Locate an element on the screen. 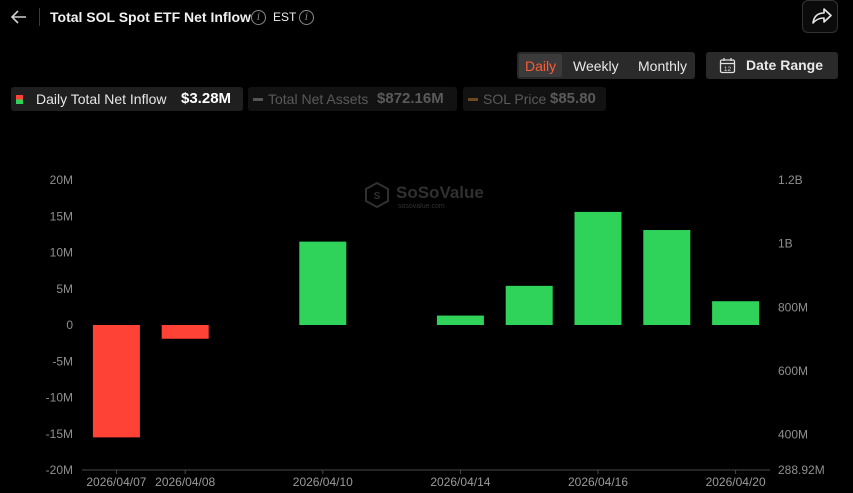 Image resolution: width=853 pixels, height=493 pixels. y-tick-label: -5M is located at coordinates (62, 361).